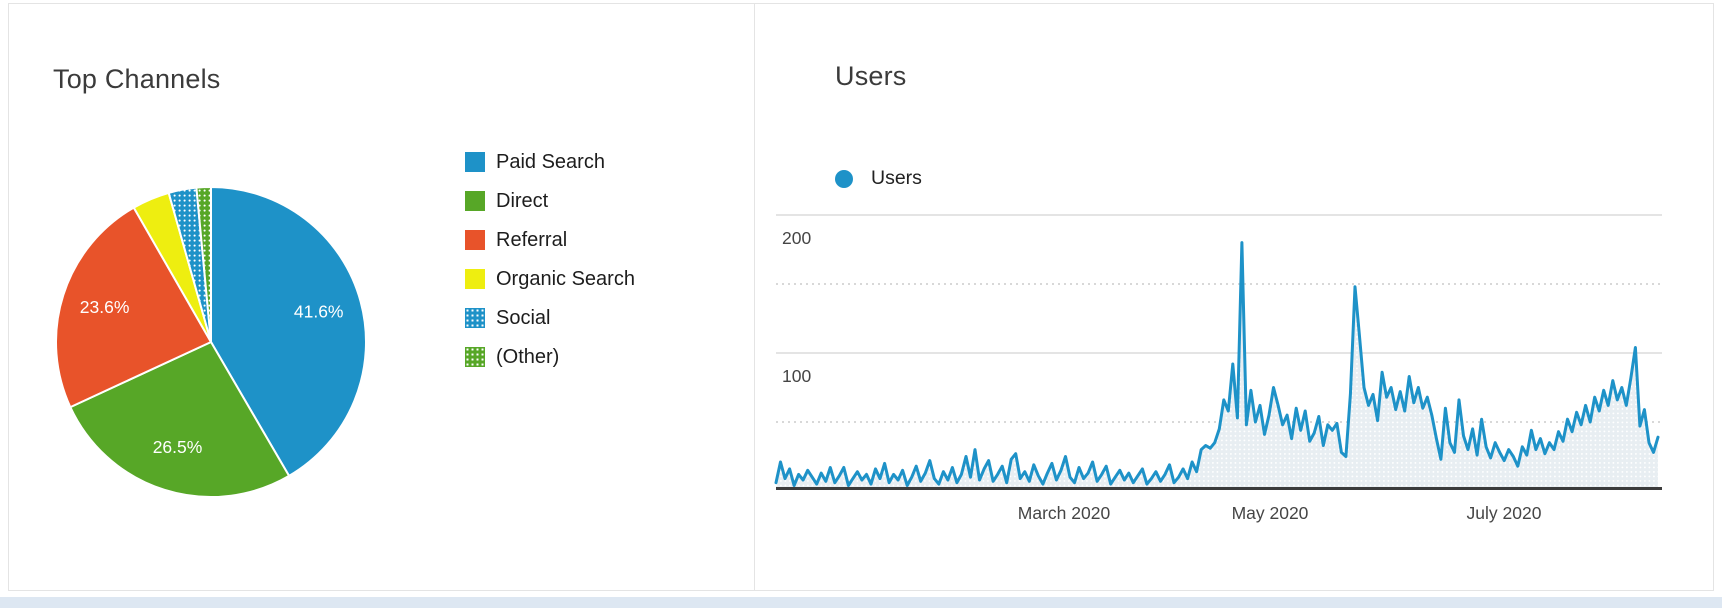 The image size is (1722, 608). Describe the element at coordinates (523, 317) in the screenshot. I see `legend-label: Social` at that location.